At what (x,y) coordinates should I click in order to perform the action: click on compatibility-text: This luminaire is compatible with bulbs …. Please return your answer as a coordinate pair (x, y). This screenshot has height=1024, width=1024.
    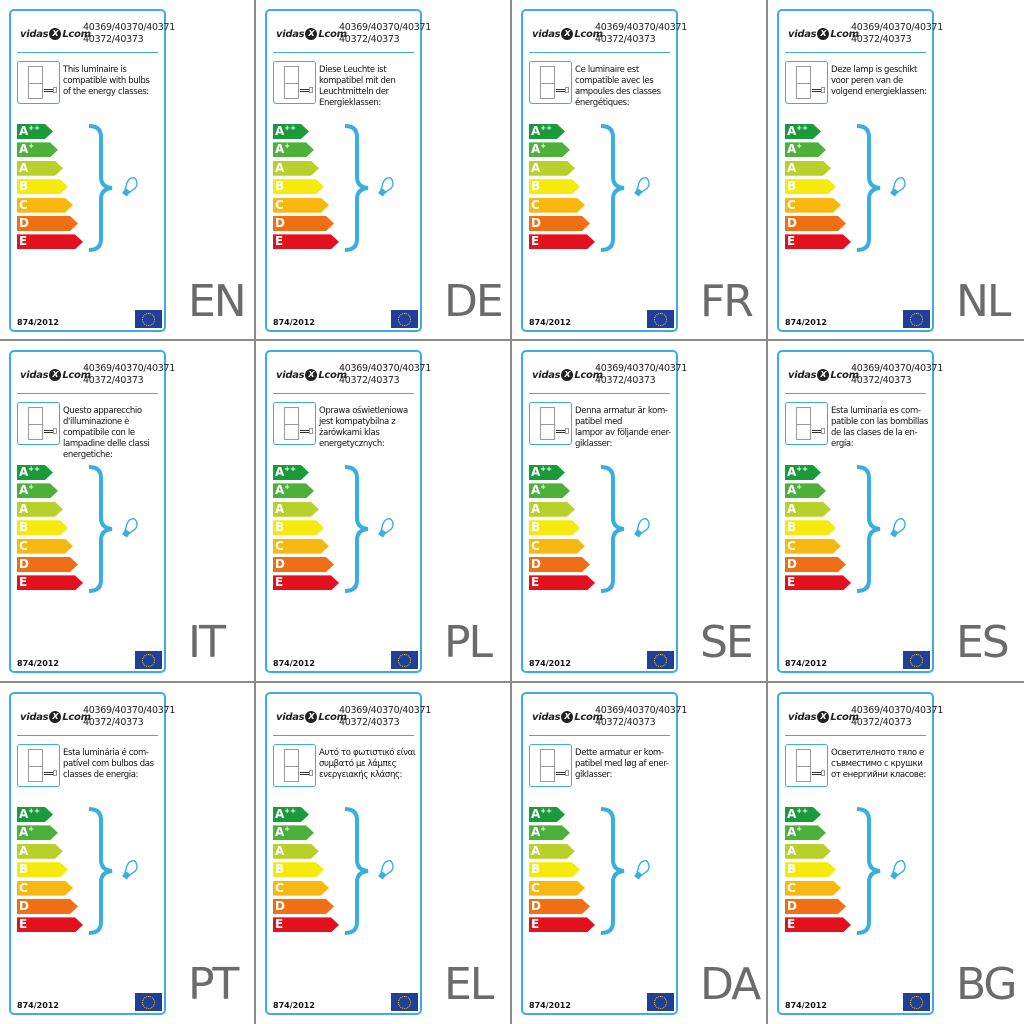
    Looking at the image, I should click on (106, 81).